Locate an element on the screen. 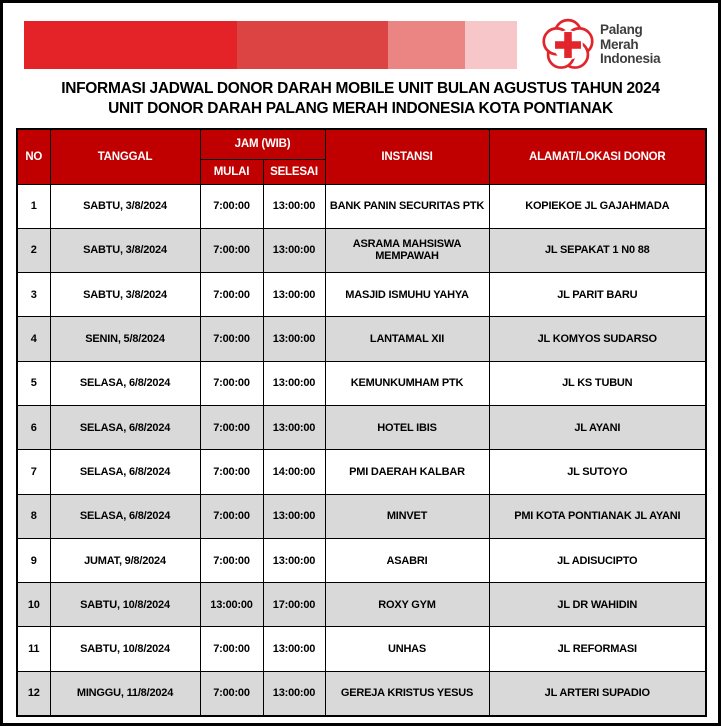 The height and width of the screenshot is (726, 721). cell-instansi: BANK PANIN SECURITAS PTK is located at coordinates (407, 206).